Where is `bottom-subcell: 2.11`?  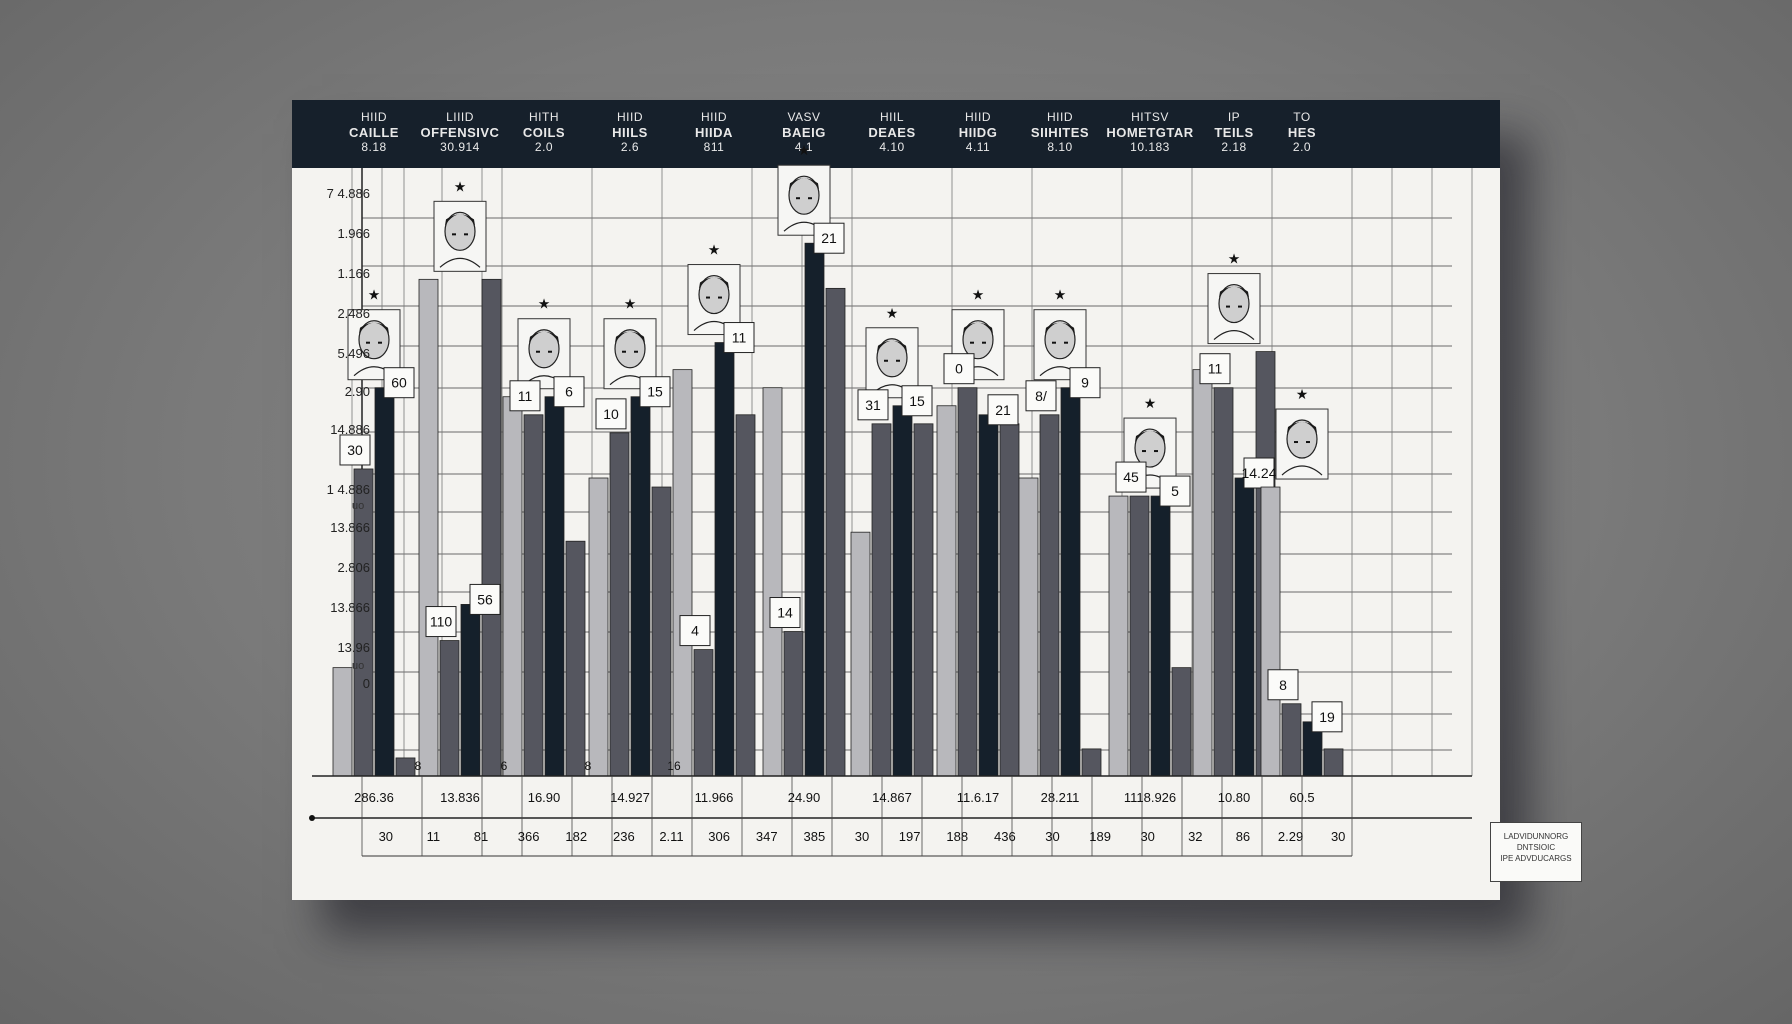 bottom-subcell: 2.11 is located at coordinates (671, 836).